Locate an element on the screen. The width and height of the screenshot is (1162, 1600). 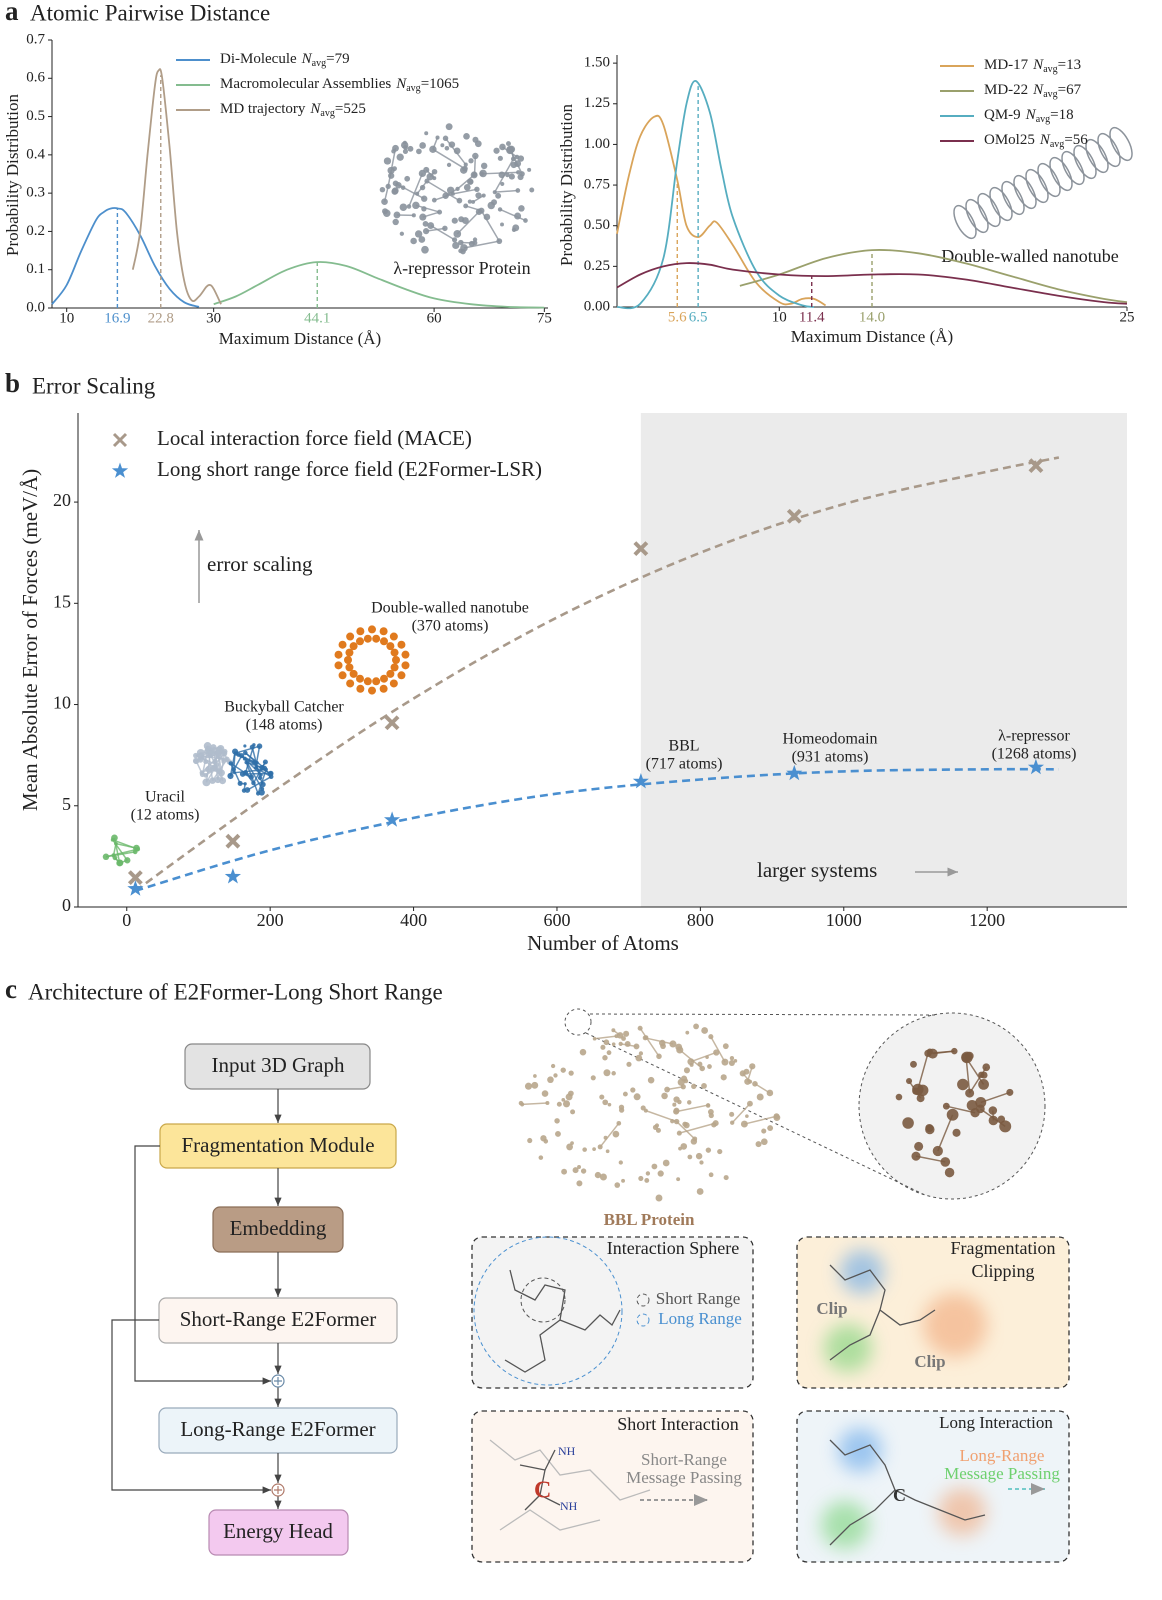
panel-label: a is located at coordinates (12, 13).